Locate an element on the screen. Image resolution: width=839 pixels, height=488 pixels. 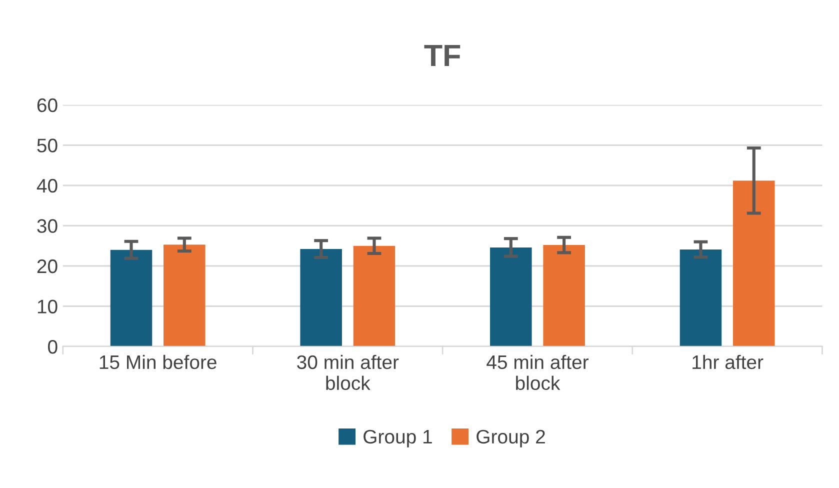
x-tick-label: 1hr after is located at coordinates (728, 362).